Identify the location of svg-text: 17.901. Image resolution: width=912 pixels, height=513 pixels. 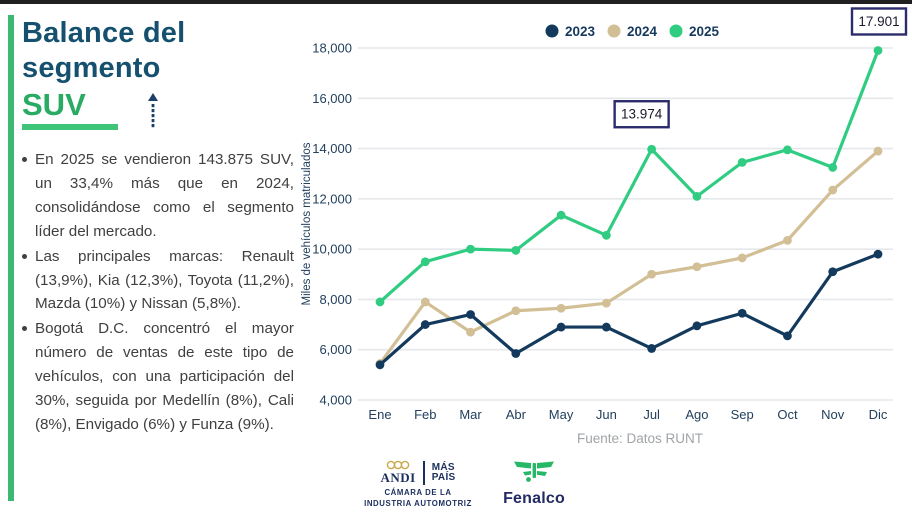
(878, 21).